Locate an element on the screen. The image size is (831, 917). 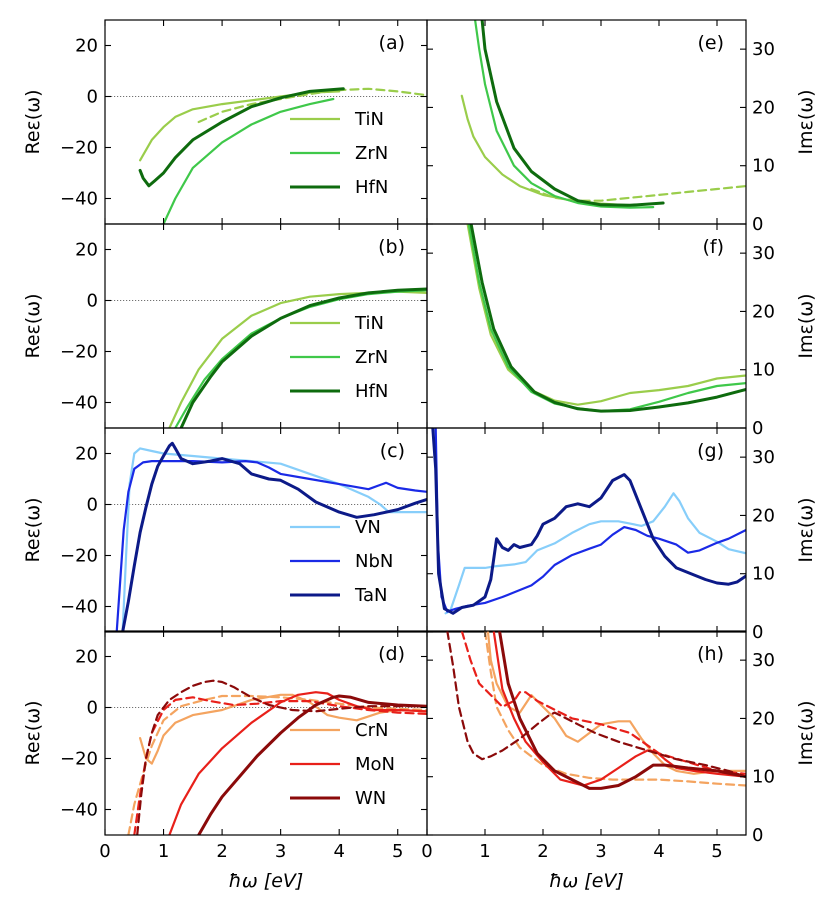
legend-label-crn: CrN is located at coordinates (371, 730).